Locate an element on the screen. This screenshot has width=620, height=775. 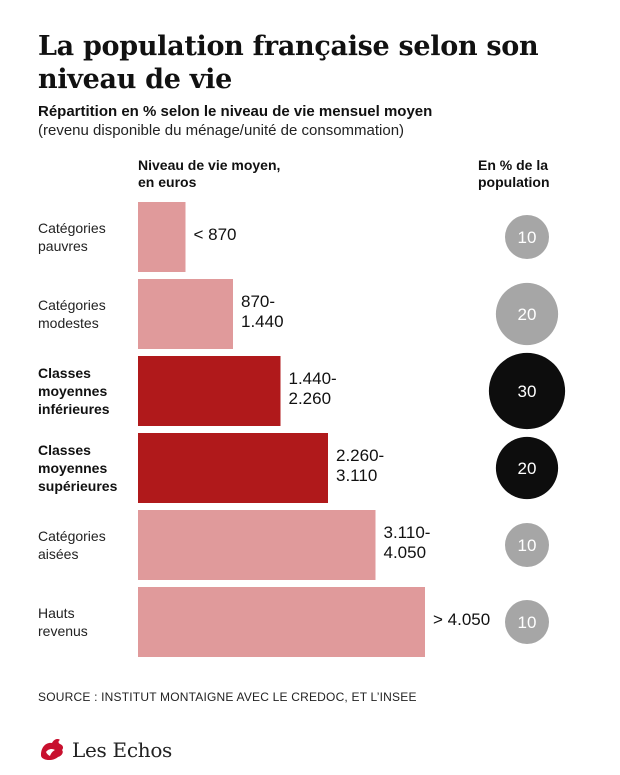
income-range-label: 2.260- 3.110 is located at coordinates (360, 465).